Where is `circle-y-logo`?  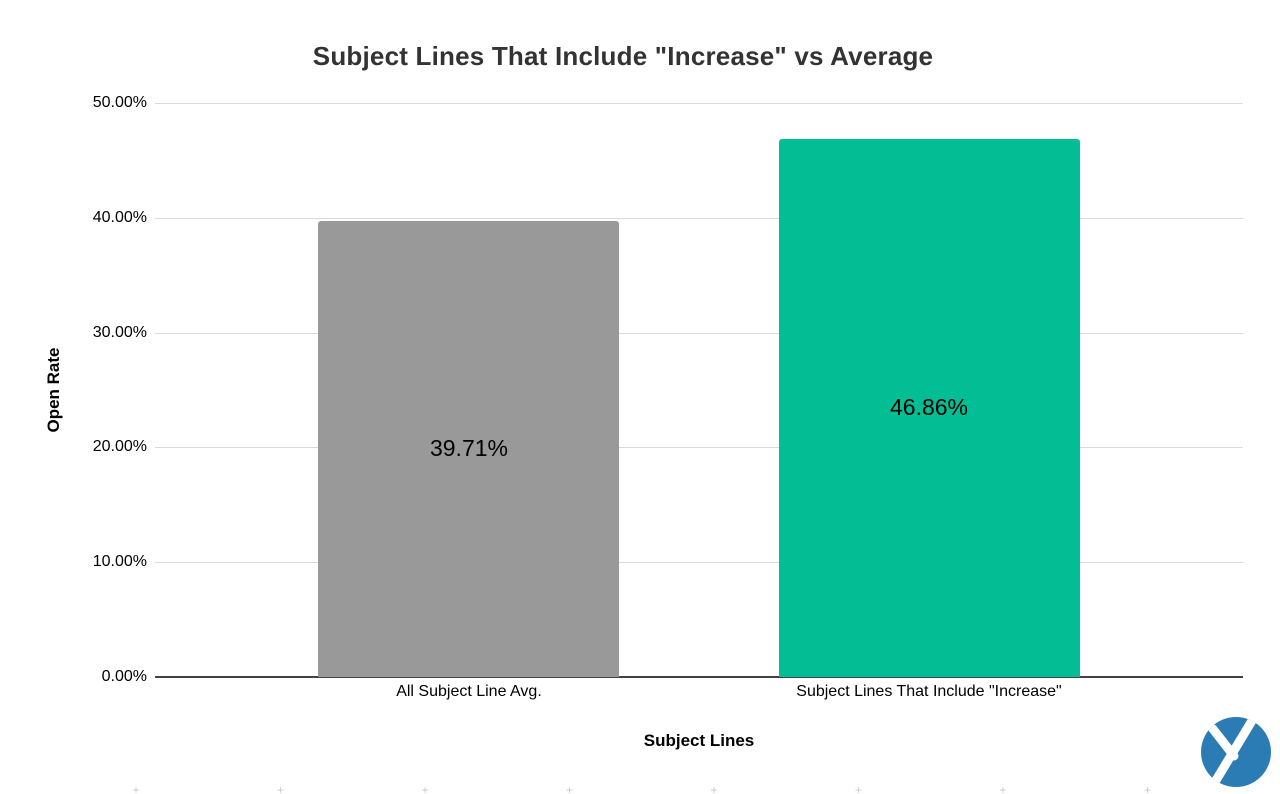 circle-y-logo is located at coordinates (1236, 752).